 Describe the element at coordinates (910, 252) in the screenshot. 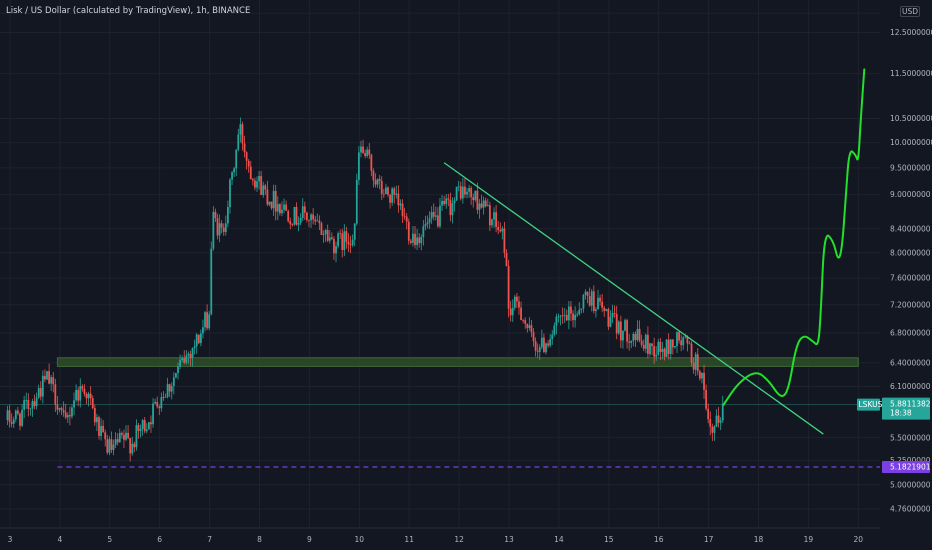

I see `price-tick-label: 8.0000000` at that location.